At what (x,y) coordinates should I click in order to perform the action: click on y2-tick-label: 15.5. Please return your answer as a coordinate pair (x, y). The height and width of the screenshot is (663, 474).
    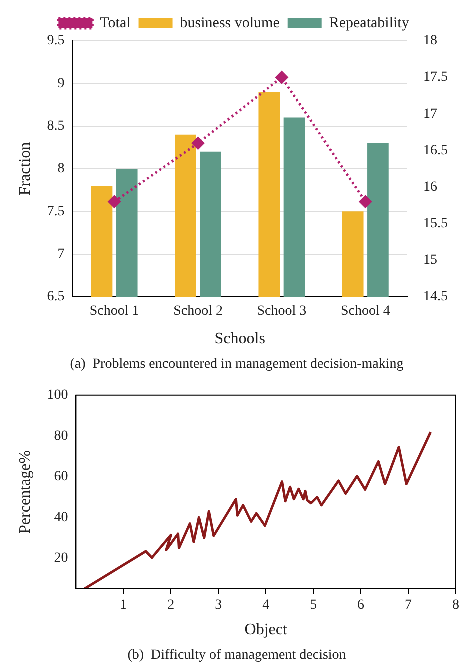
    Looking at the image, I should click on (436, 224).